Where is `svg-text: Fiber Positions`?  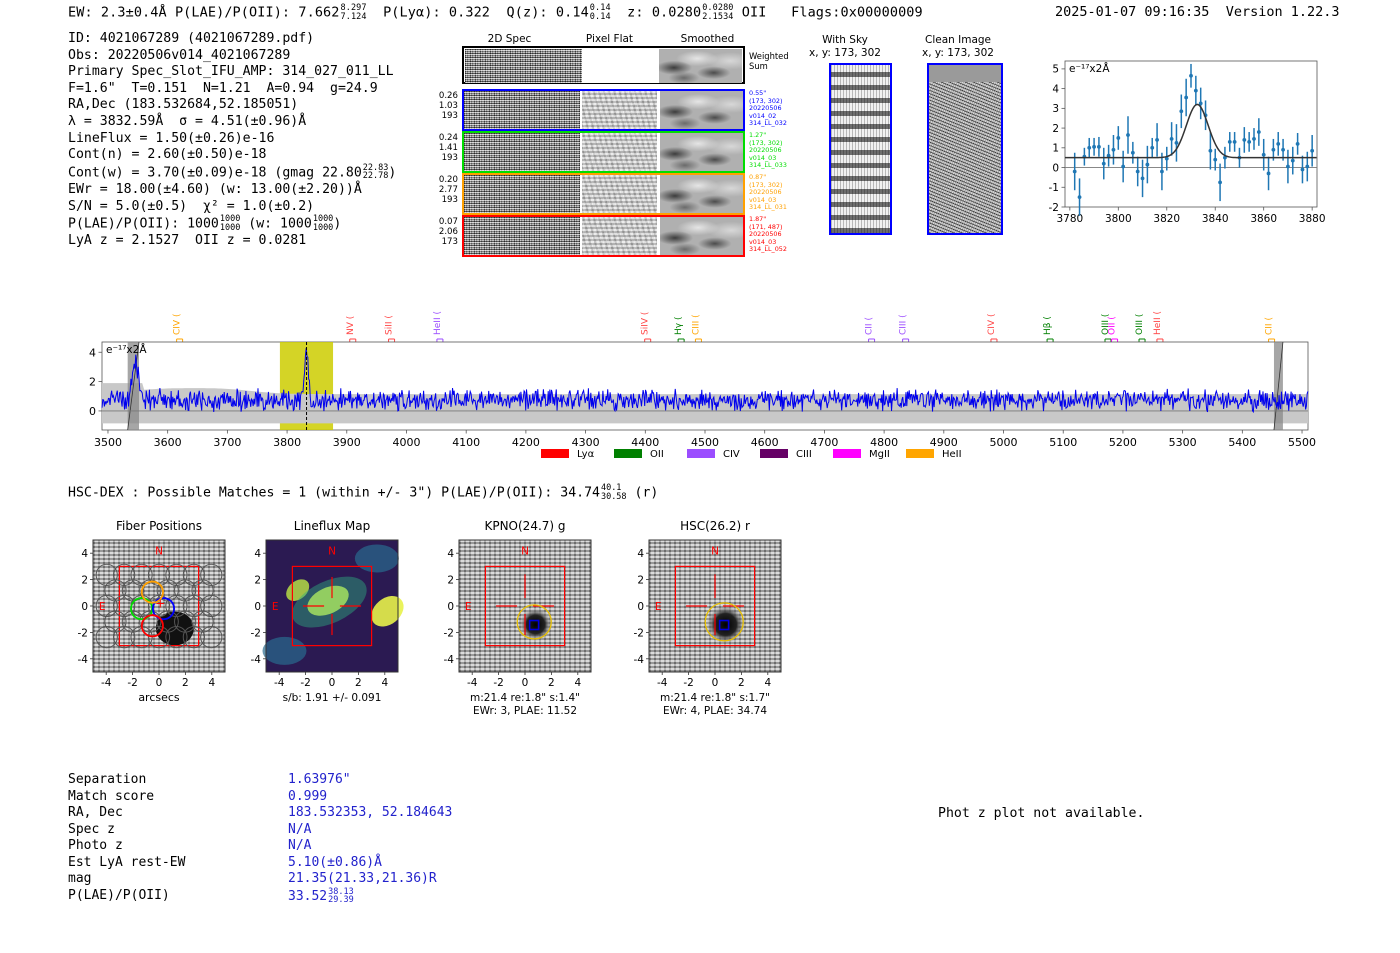
svg-text: Fiber Positions is located at coordinates (159, 526).